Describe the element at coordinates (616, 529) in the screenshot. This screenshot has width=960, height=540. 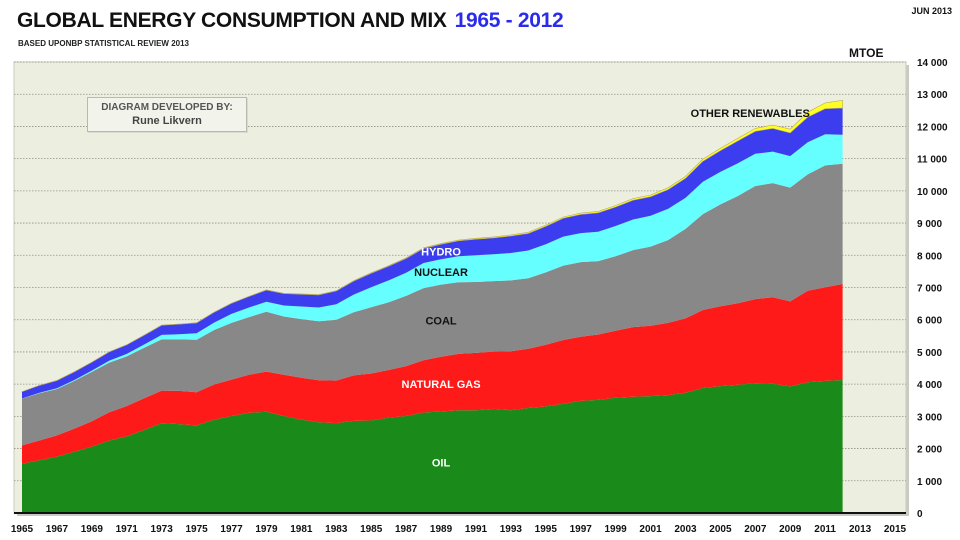
I see `x-tick-label: 1999` at that location.